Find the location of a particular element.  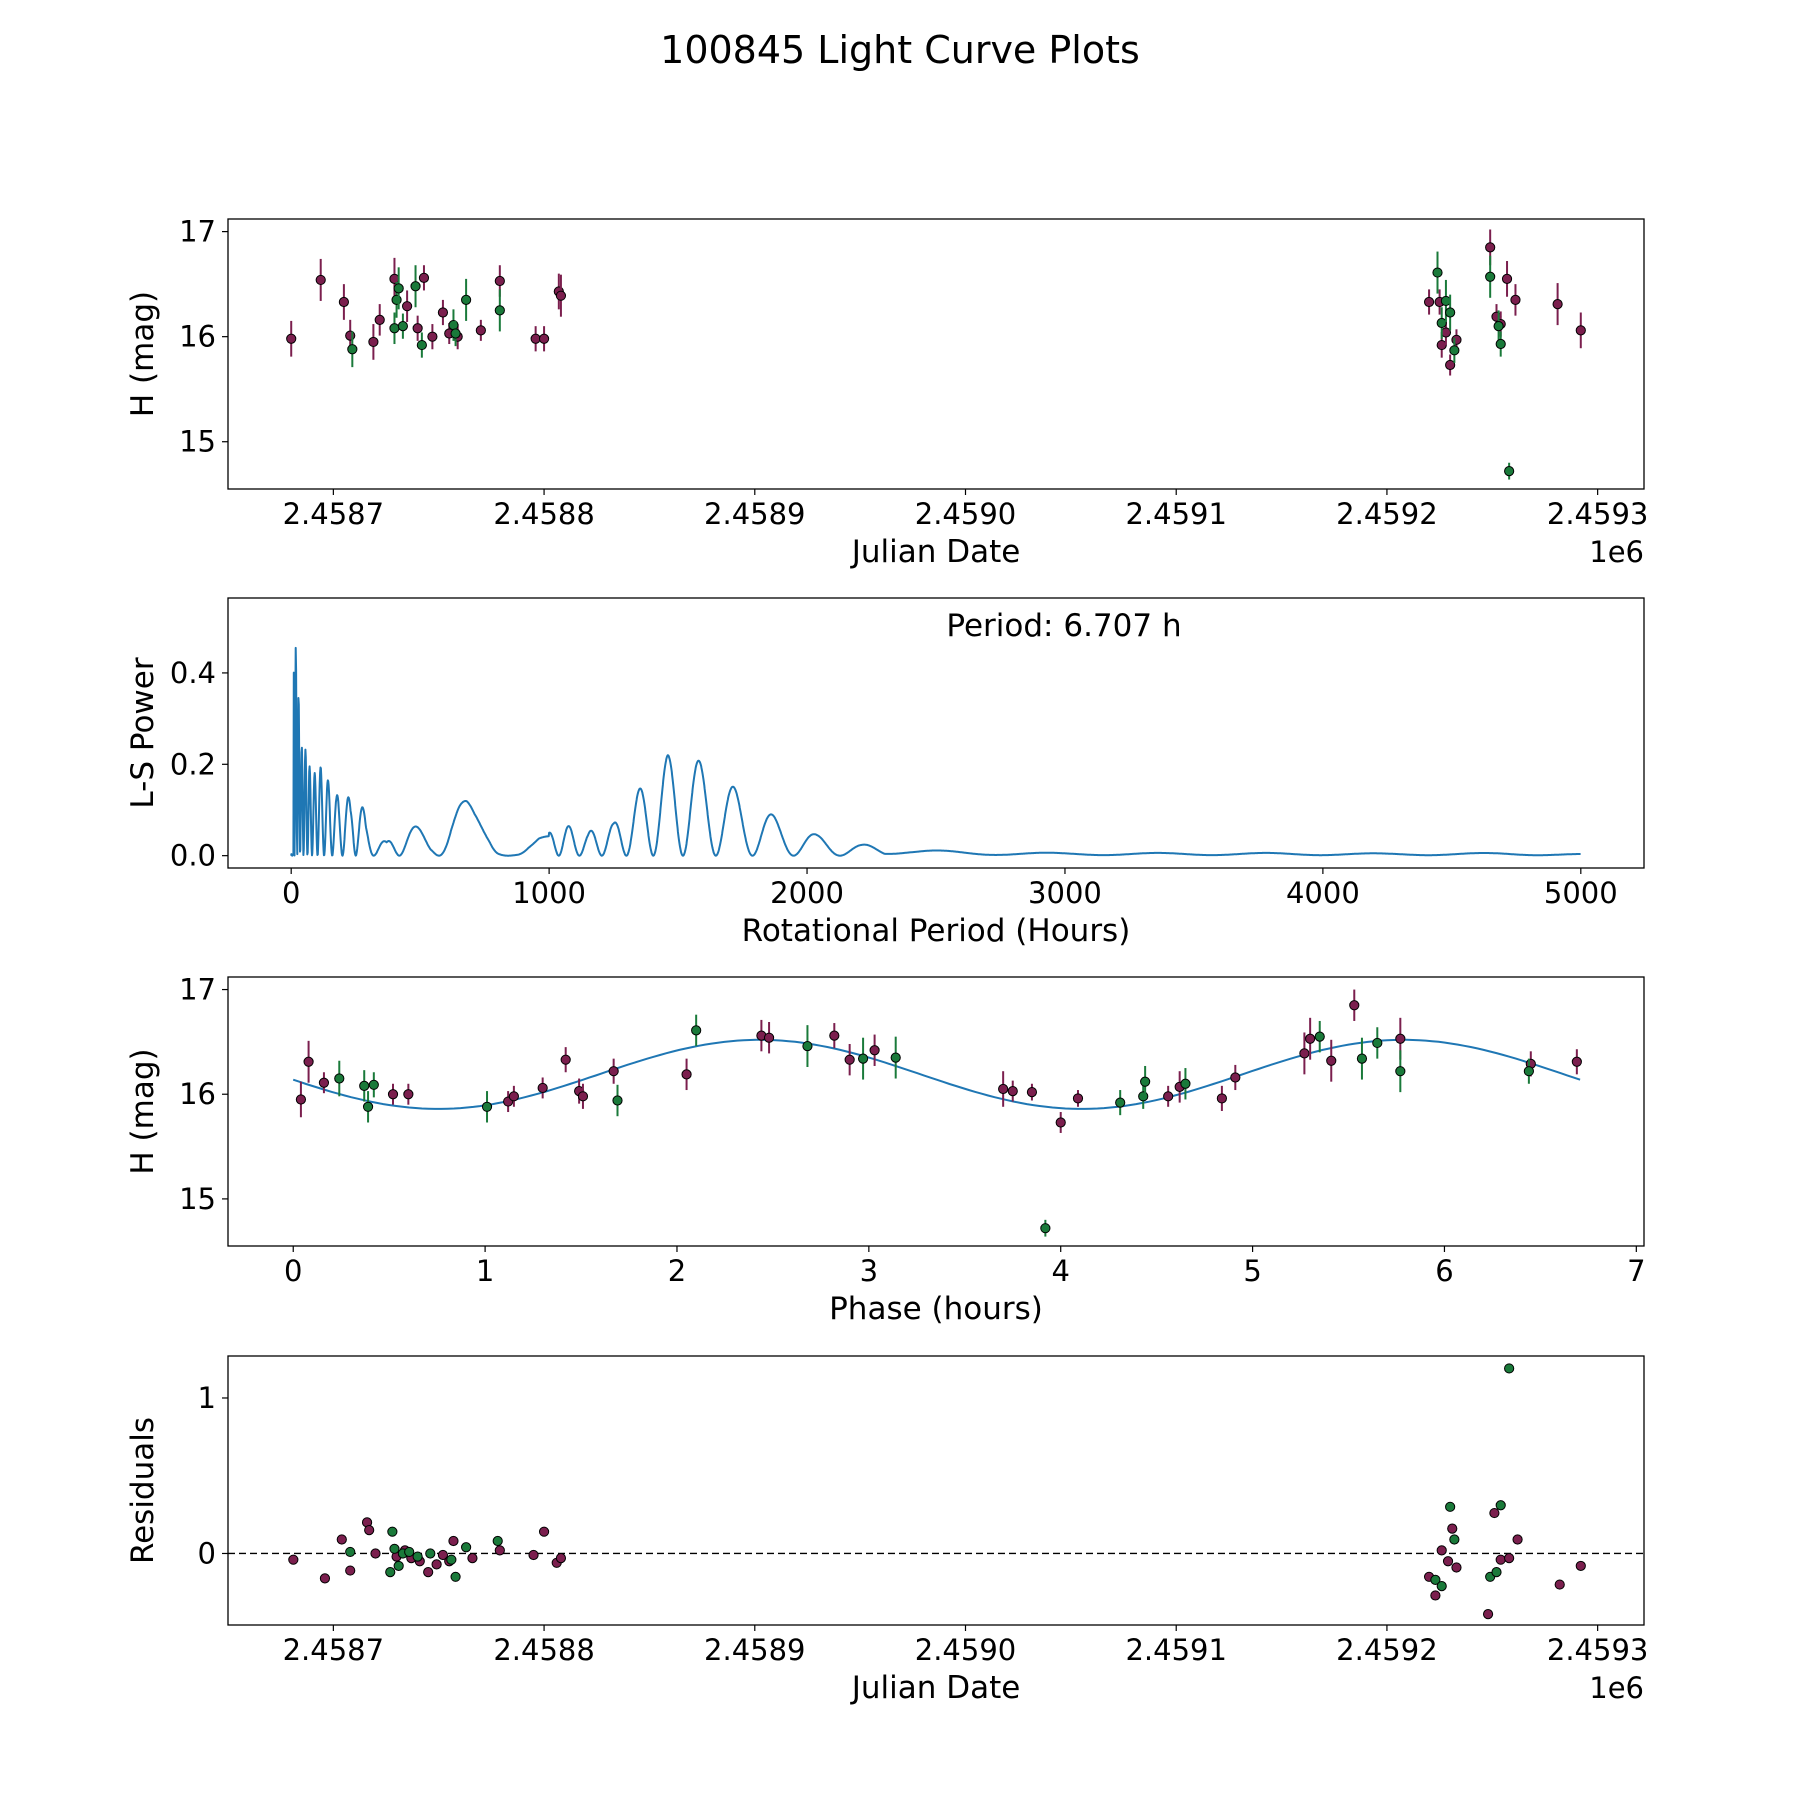

x-tick-label: 2.4589 is located at coordinates (754, 514).